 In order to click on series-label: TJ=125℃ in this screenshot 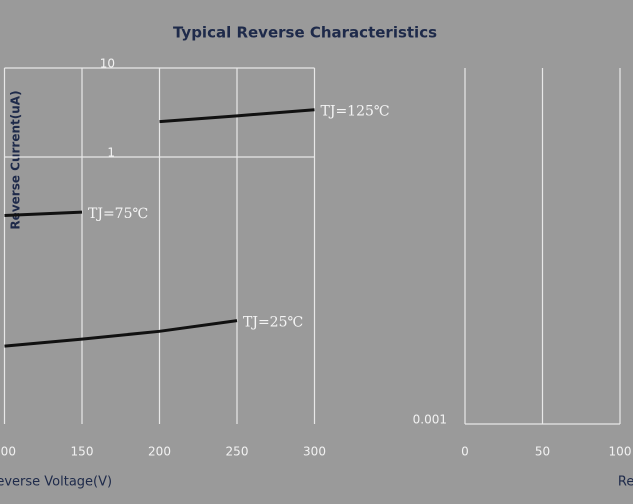, I will do `click(355, 112)`.